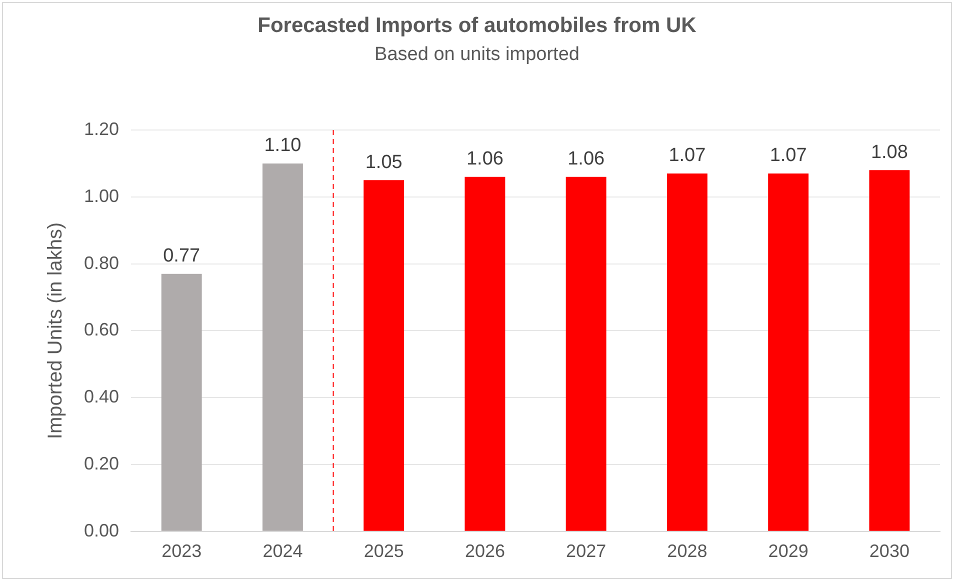 This screenshot has width=954, height=581. What do you see at coordinates (102, 530) in the screenshot?
I see `y-tick-label: 0.00` at bounding box center [102, 530].